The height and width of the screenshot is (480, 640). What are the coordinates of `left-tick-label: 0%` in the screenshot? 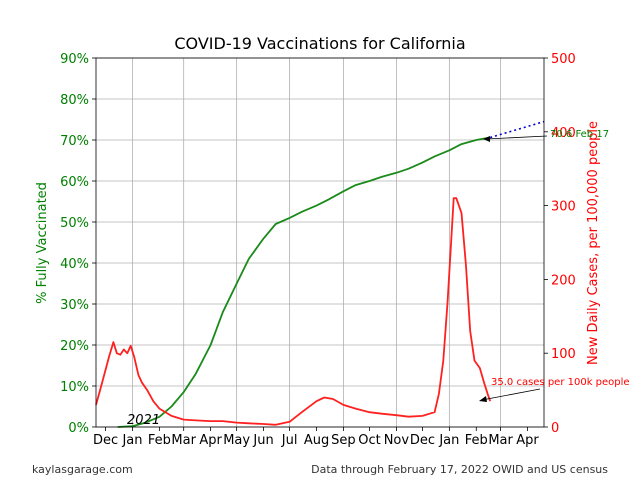 It's located at (78, 428).